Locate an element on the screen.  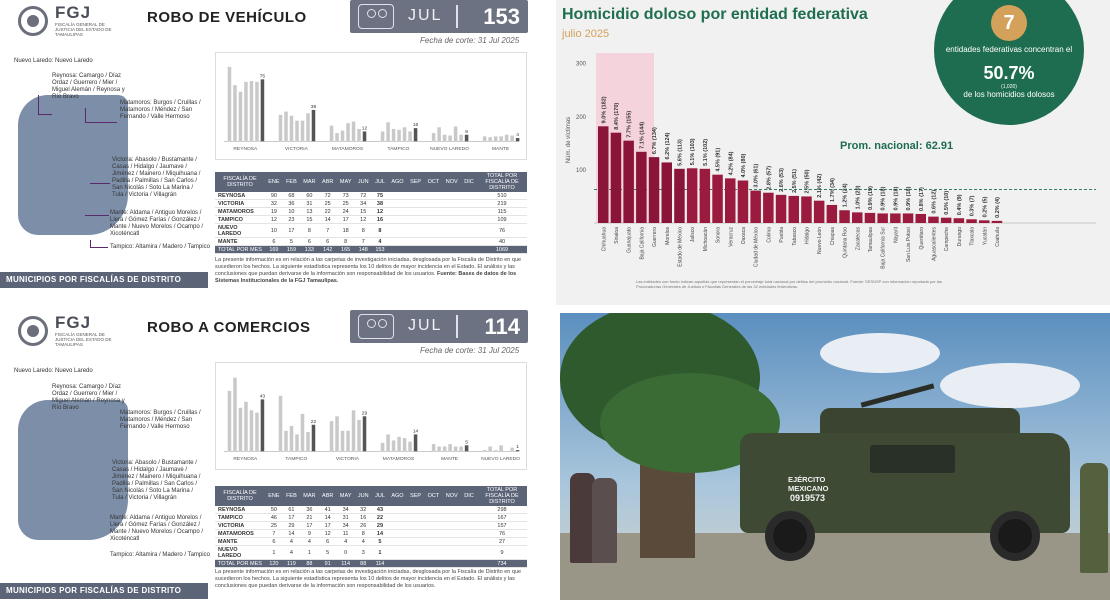
table-cell: 7 is located at coordinates (274, 533).